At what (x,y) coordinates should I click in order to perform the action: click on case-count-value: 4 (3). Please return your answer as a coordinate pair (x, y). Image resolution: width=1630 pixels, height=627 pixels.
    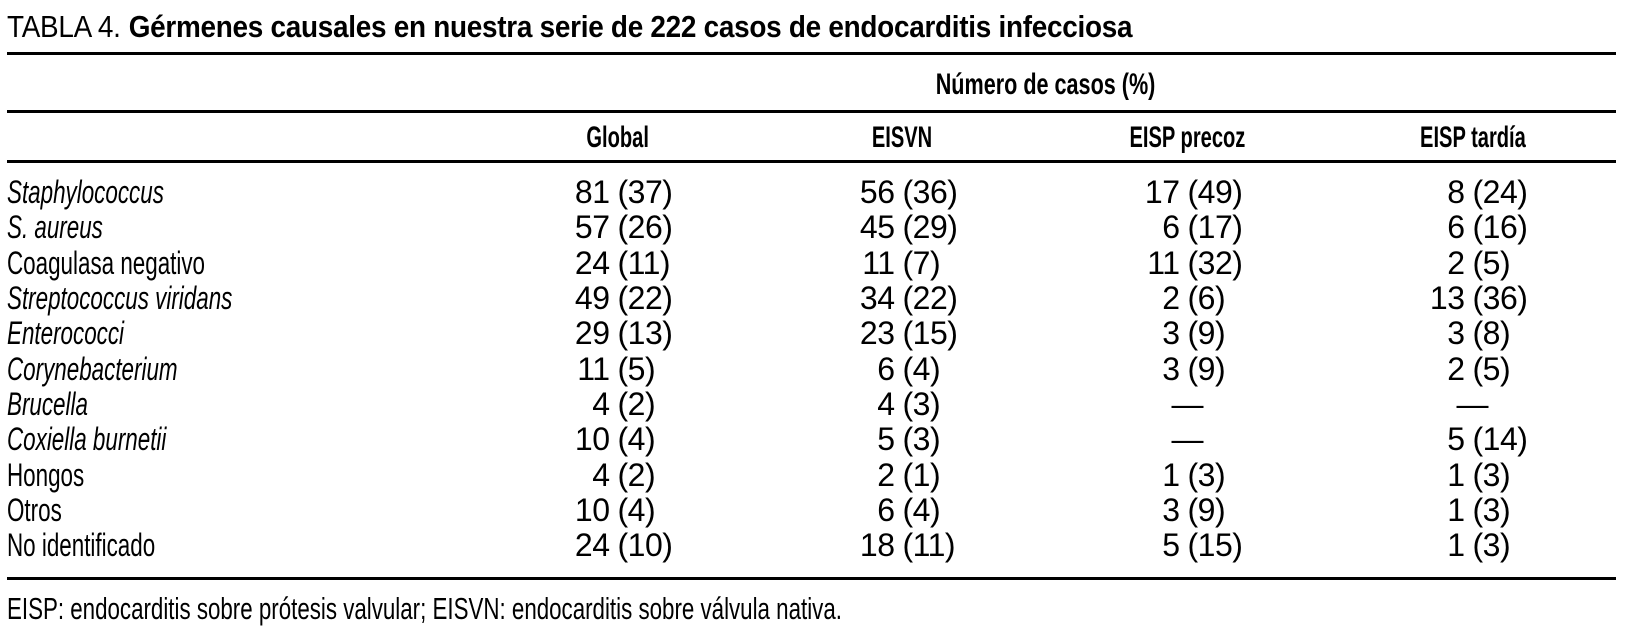
    Looking at the image, I should click on (903, 404).